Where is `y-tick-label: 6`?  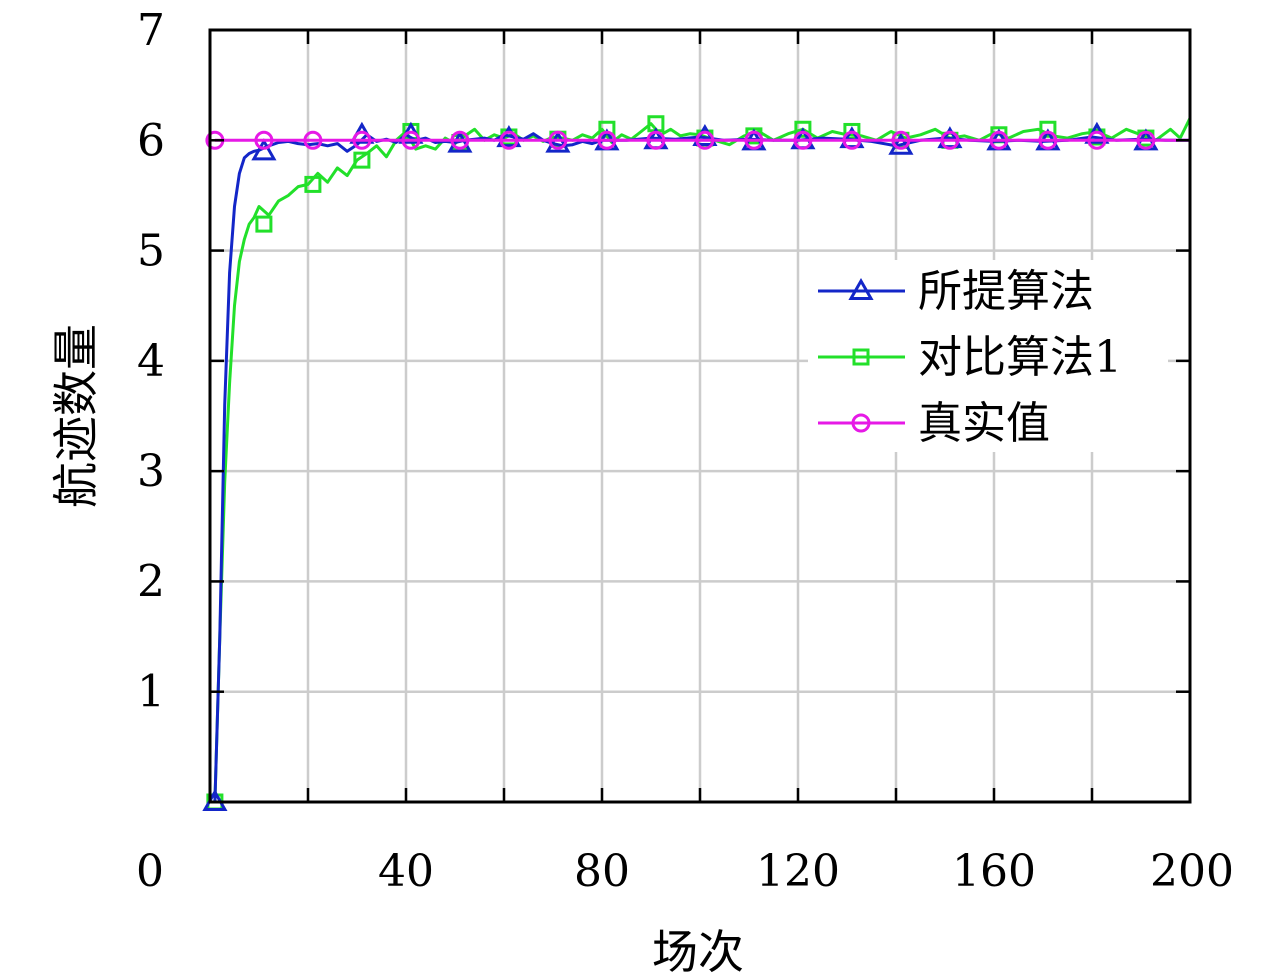
y-tick-label: 6 is located at coordinates (151, 140).